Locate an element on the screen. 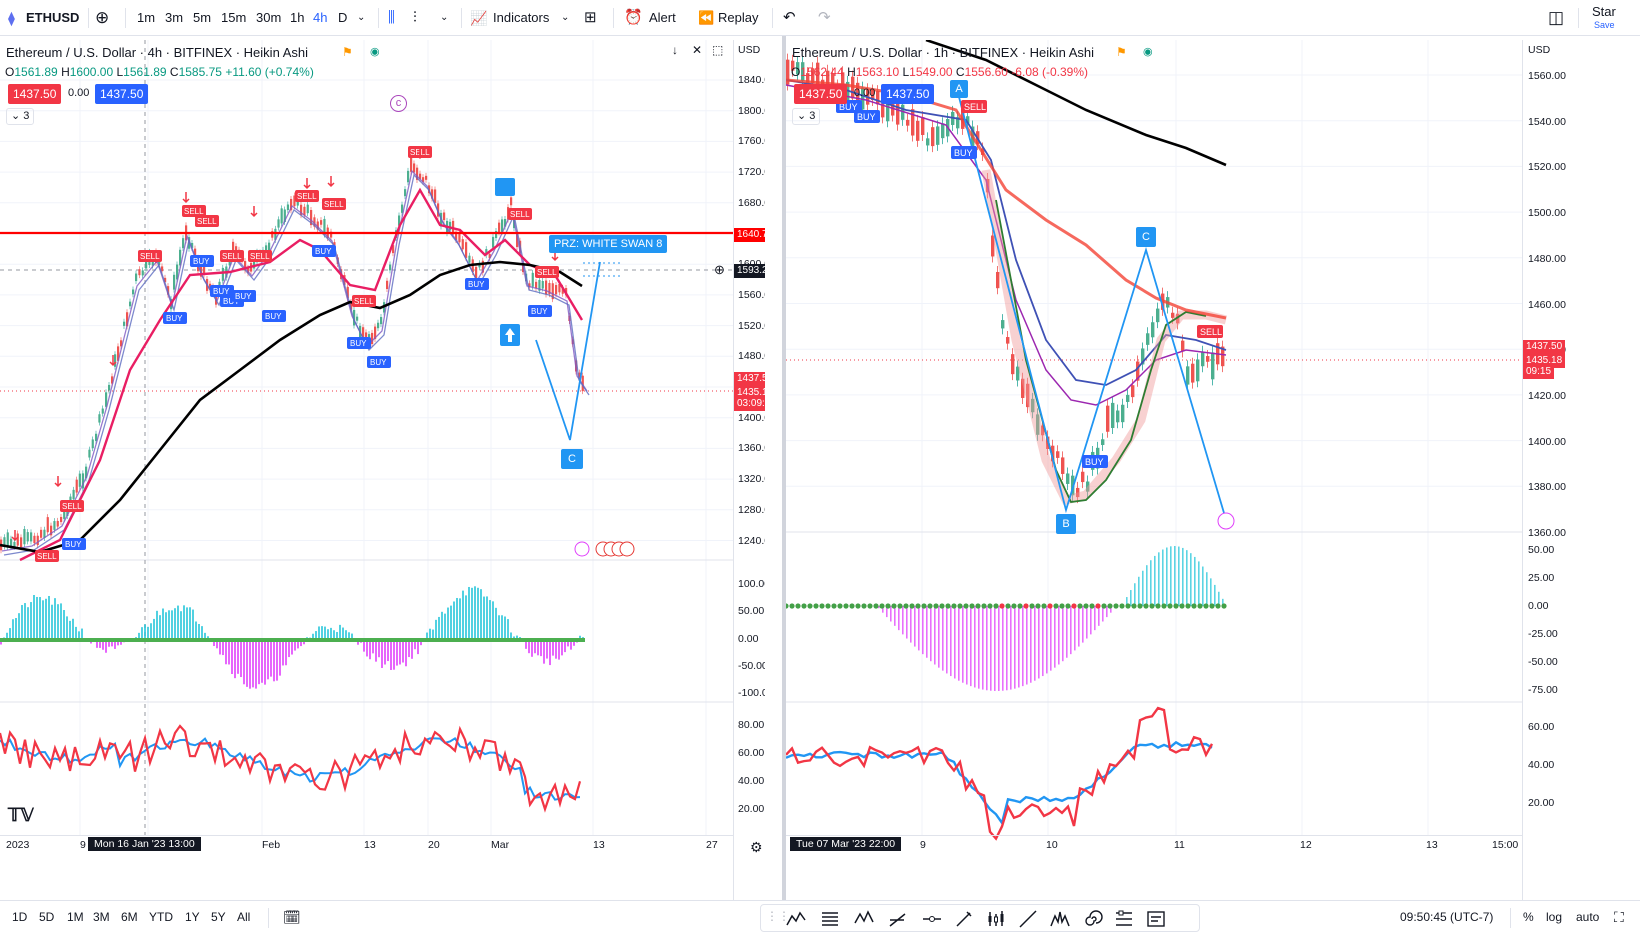 This screenshot has height=933, width=1640. auto-toggle: auto is located at coordinates (1588, 917).